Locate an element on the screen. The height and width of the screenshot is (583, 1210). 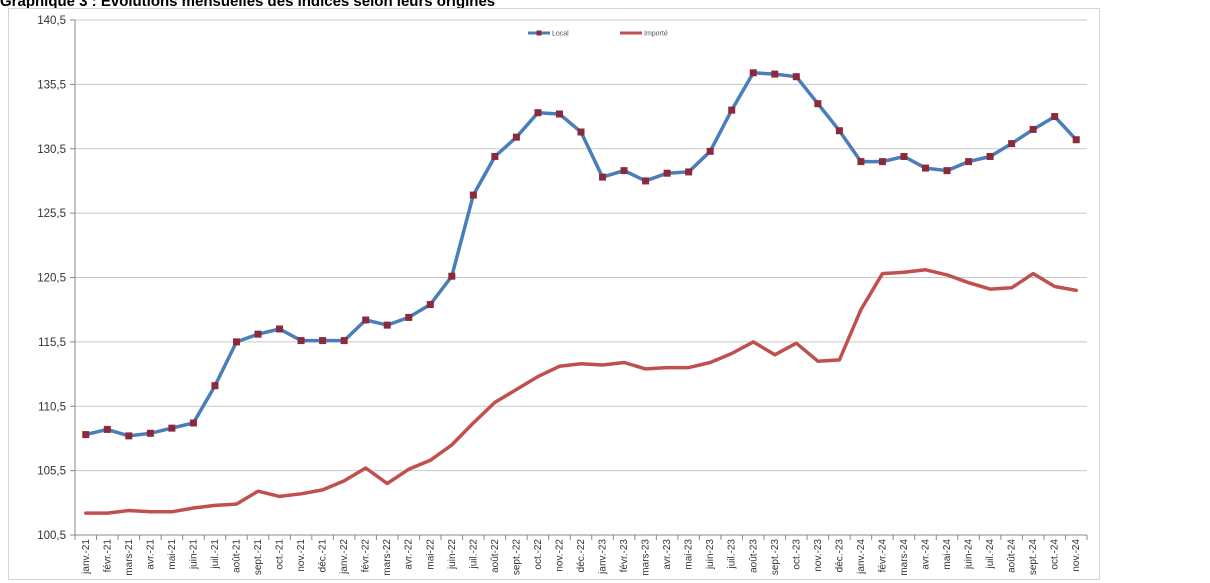
x-tick-label: oct.-23 is located at coordinates (796, 554).